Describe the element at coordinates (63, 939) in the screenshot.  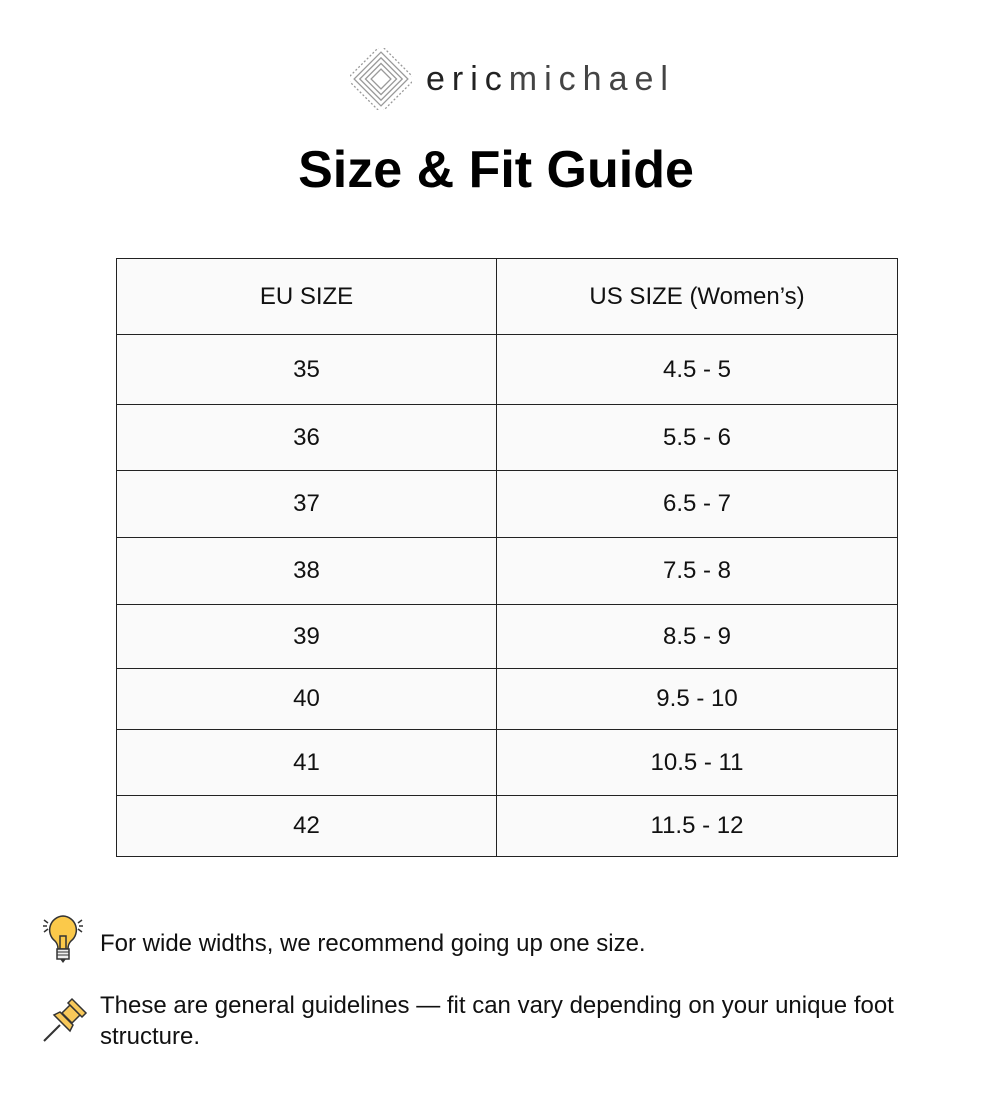
I see `lightbulb-icon` at that location.